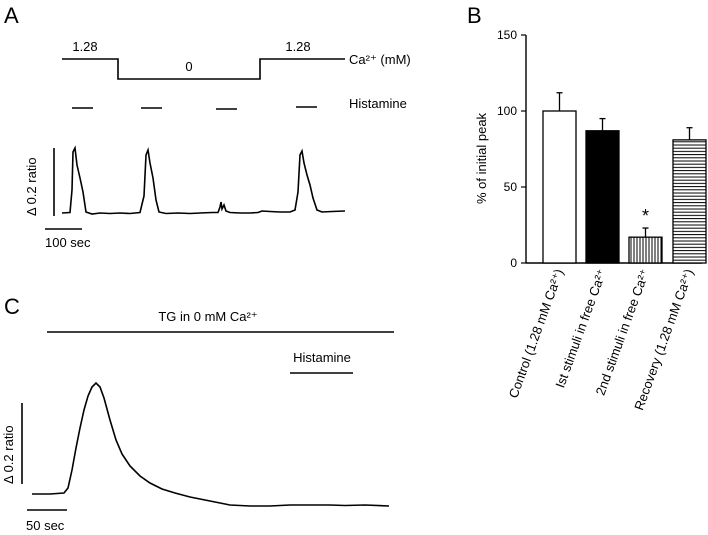 This screenshot has height=535, width=708. Describe the element at coordinates (507, 35) in the screenshot. I see `y-tick-label: 150` at that location.